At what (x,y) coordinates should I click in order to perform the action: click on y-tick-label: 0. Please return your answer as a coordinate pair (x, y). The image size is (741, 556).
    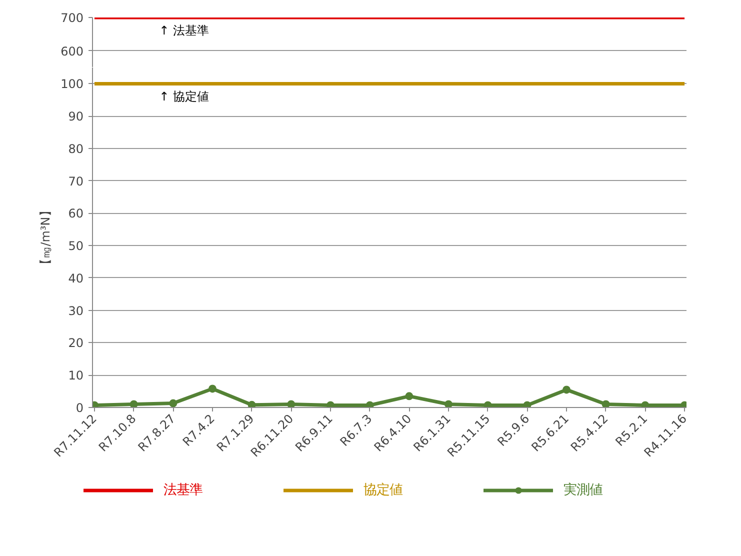
    Looking at the image, I should click on (80, 408).